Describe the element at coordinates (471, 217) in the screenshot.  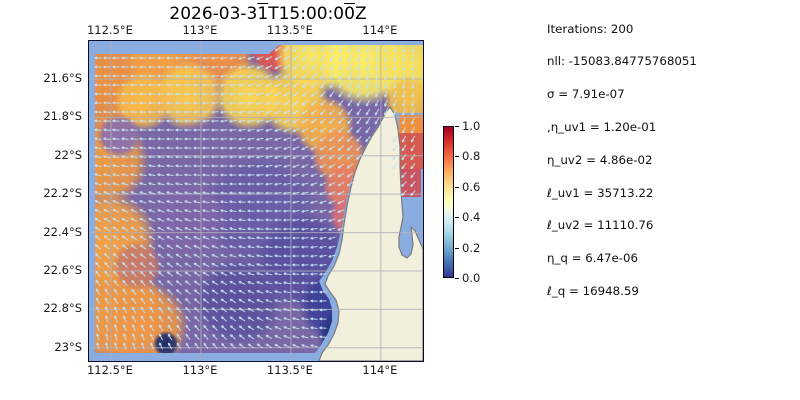
I see `colorbar-tick-label: 0.4` at that location.